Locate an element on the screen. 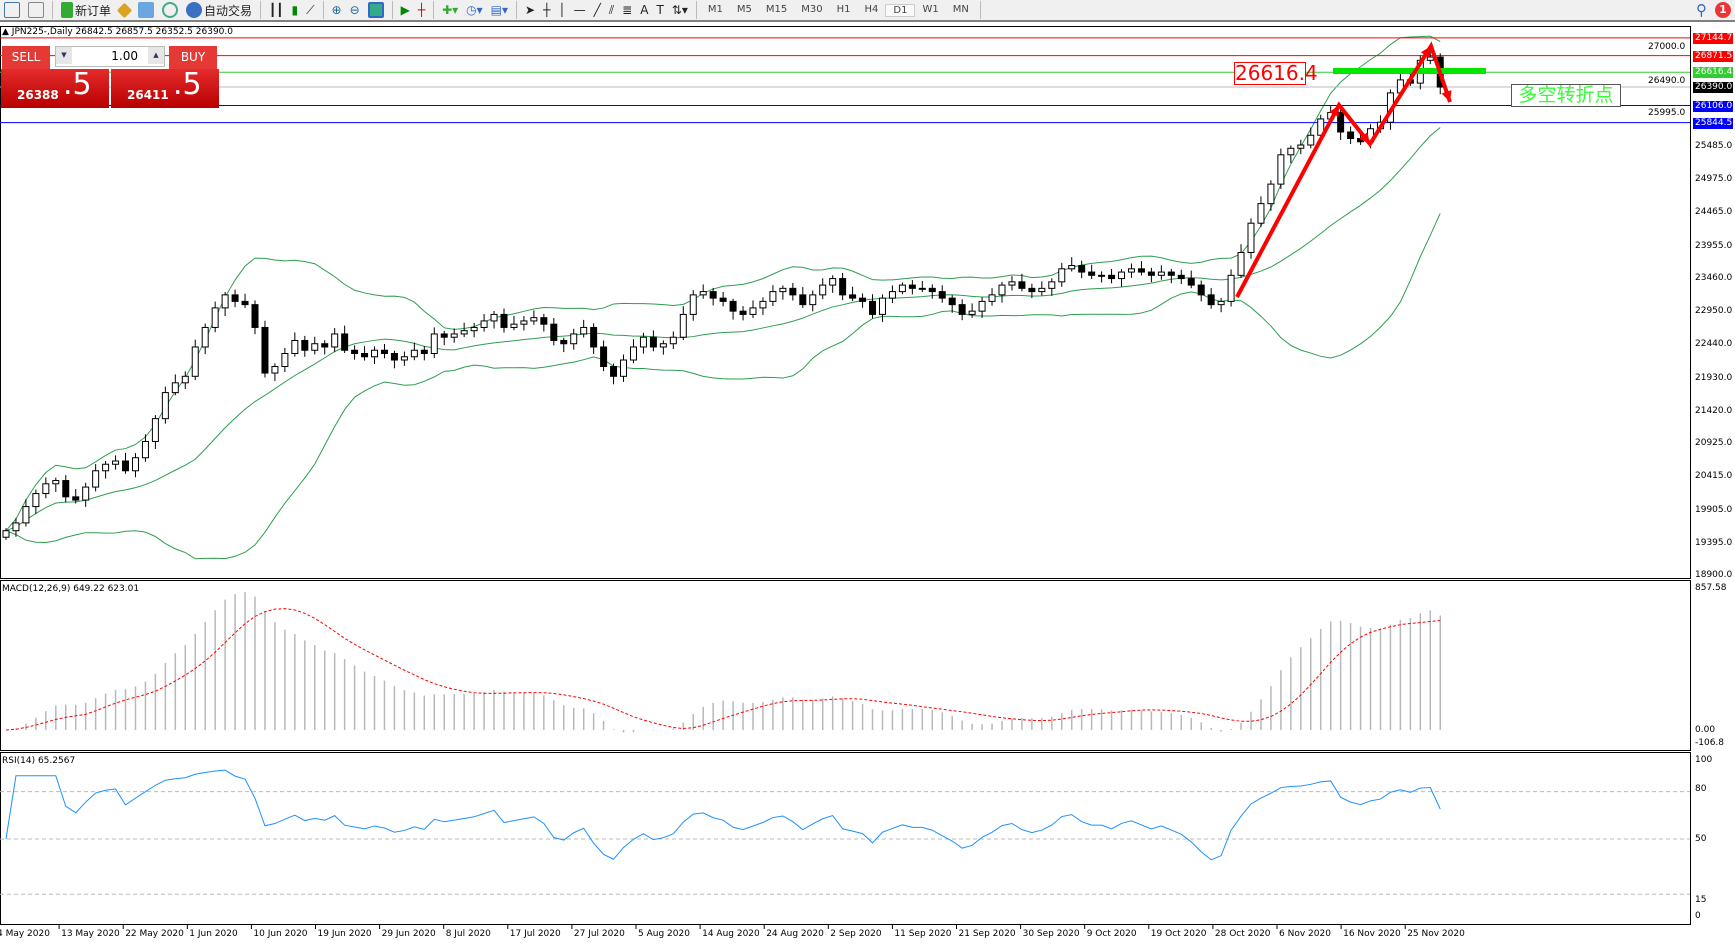 This screenshot has width=1735, height=946. macd-axis-label: 857.58 is located at coordinates (1711, 588).